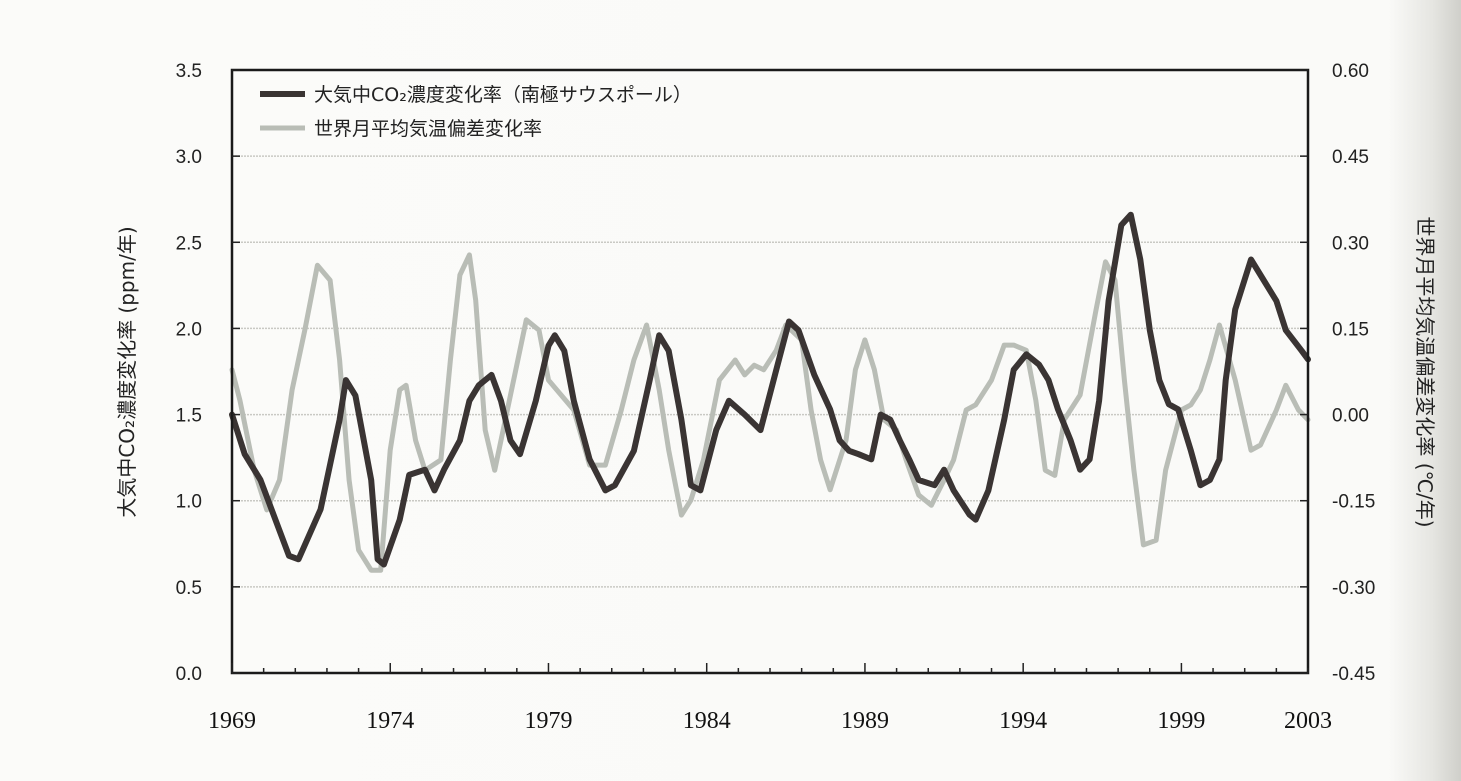  Describe the element at coordinates (865, 721) in the screenshot. I see `x-tick-label: 1989` at that location.